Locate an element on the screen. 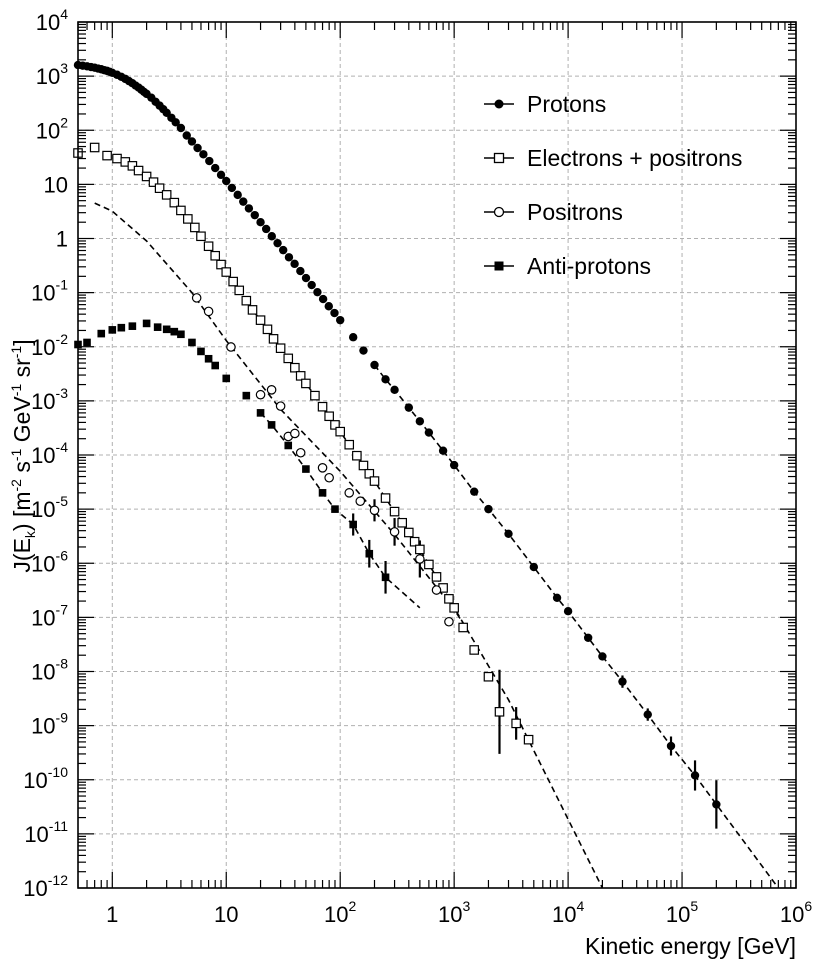  y-tick-label: 10⁻³ is located at coordinates (49, 399).